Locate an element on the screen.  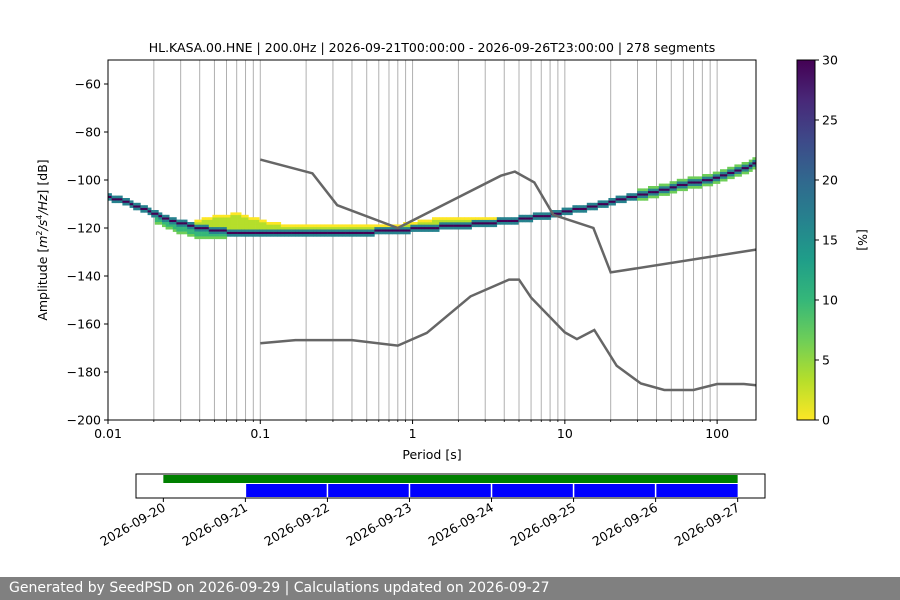
processed-segment-bar is located at coordinates (614, 490).